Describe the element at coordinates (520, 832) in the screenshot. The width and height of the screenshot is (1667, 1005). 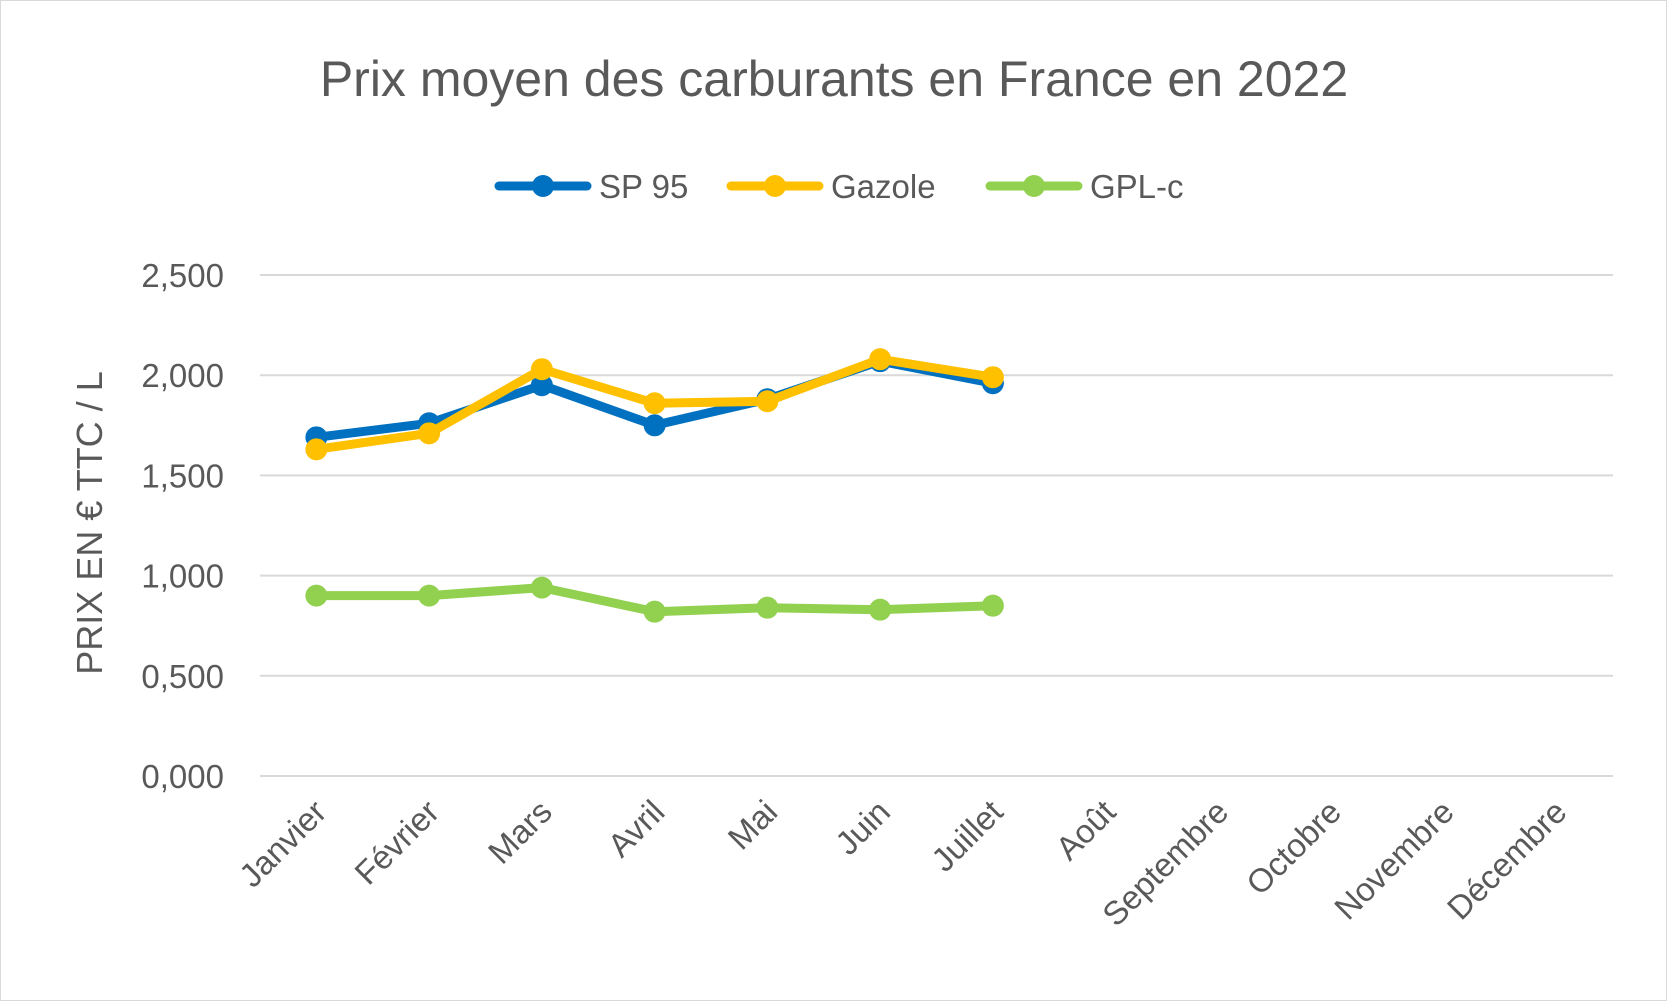
I see `x-tick-label: Mars` at that location.